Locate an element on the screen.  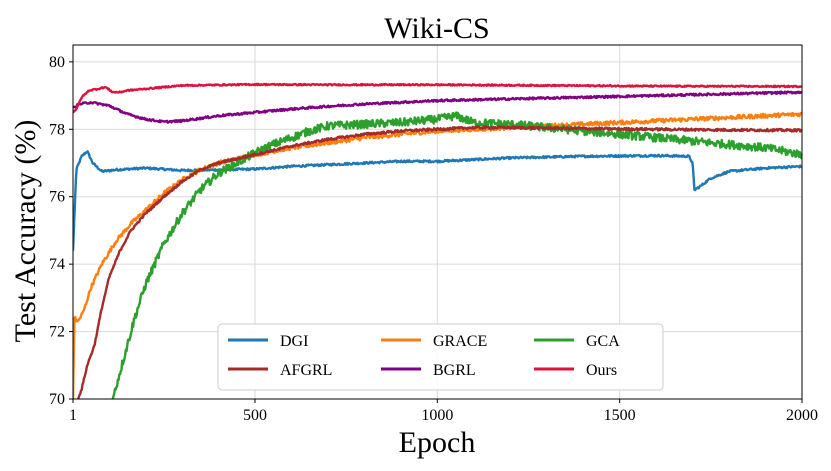
x-tick-label: 1 is located at coordinates (73, 415).